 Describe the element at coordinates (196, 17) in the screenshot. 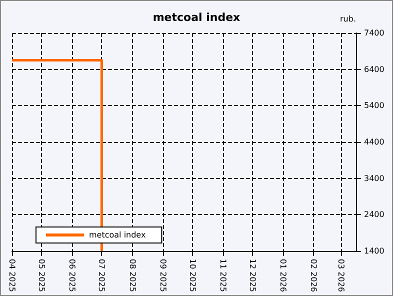

I see `chart-title: metcoal index` at that location.